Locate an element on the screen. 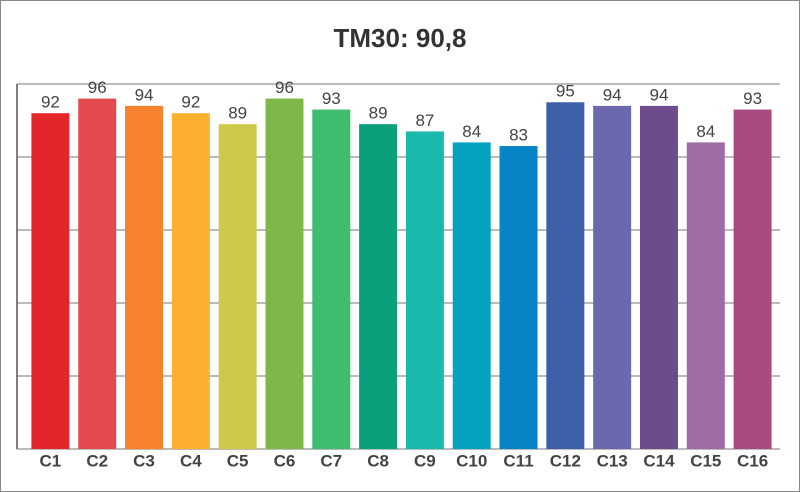  x-tick-label: C7 is located at coordinates (331, 460).